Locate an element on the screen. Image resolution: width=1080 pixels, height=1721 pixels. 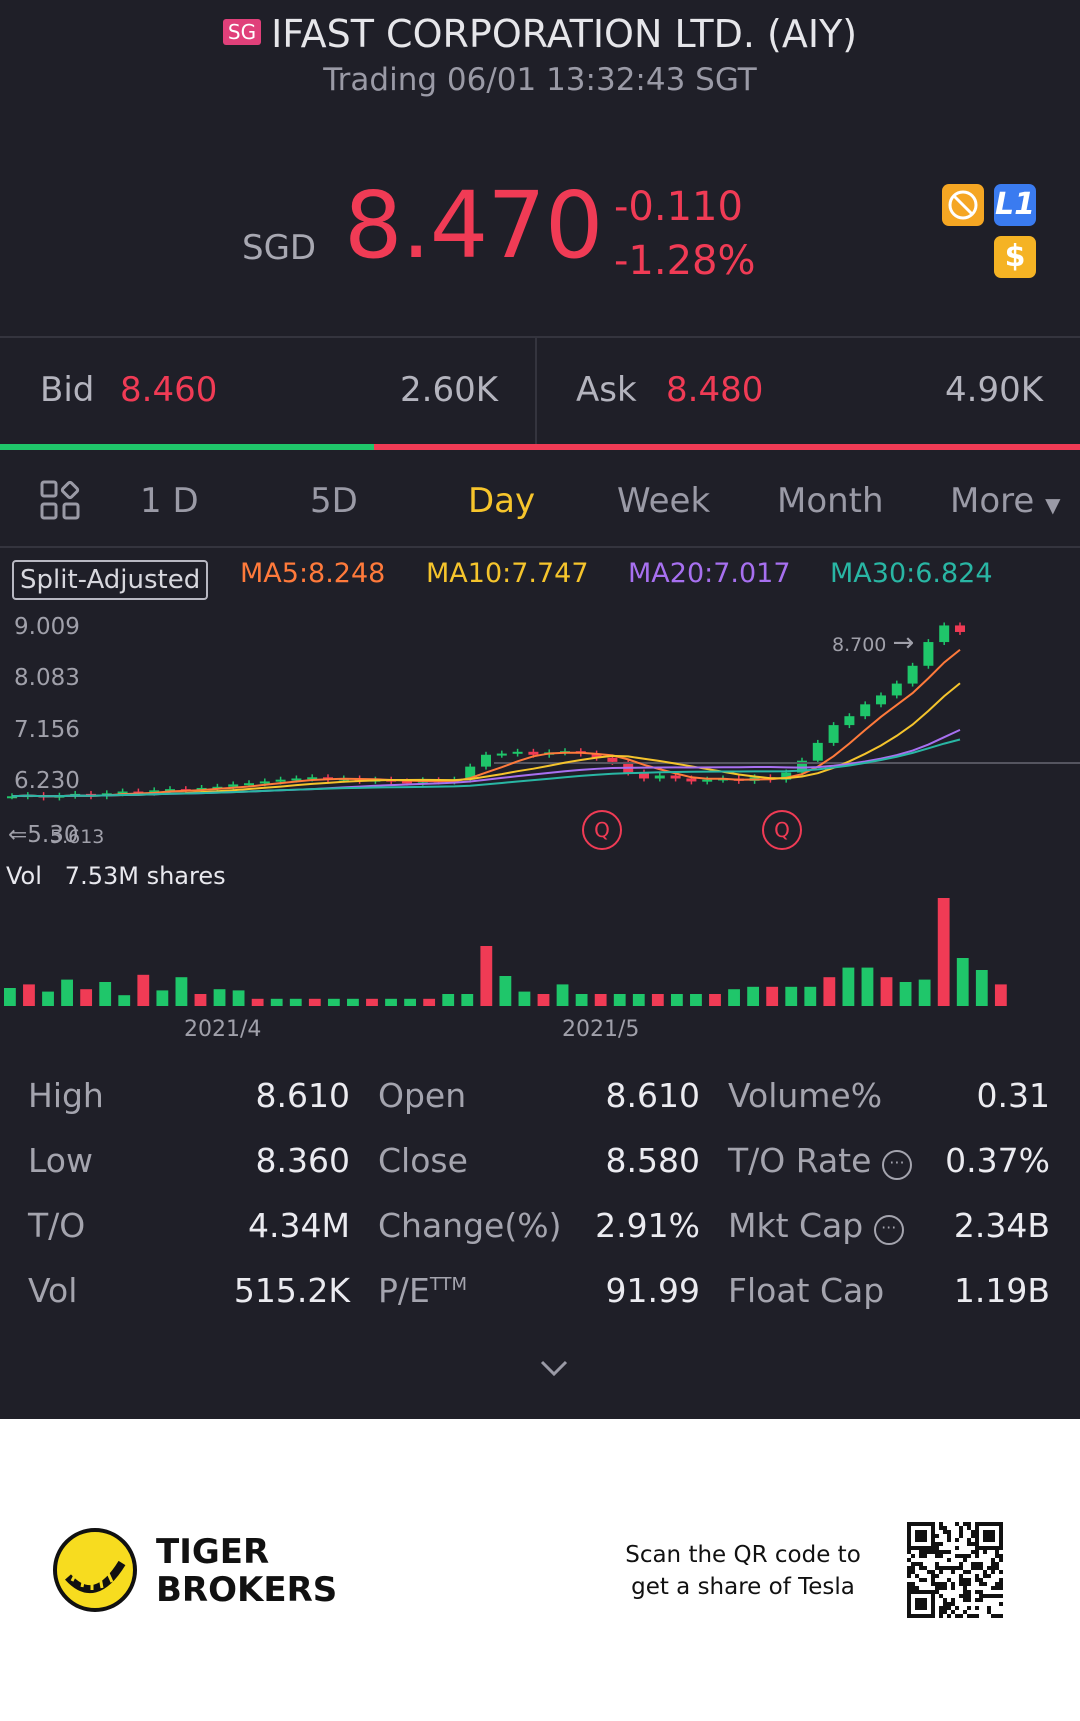
qr-code is located at coordinates (955, 1570).